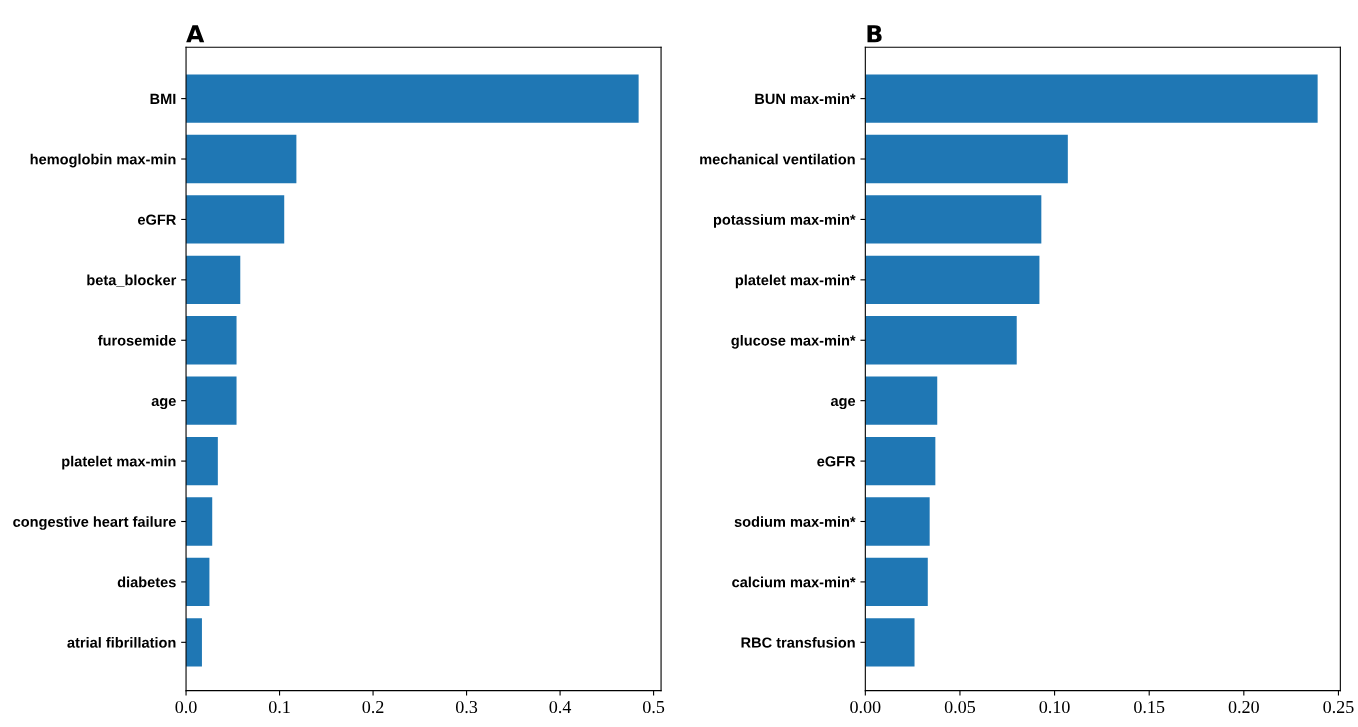 Image resolution: width=1358 pixels, height=727 pixels. What do you see at coordinates (960, 707) in the screenshot?
I see `x-tick-label: 0.05` at bounding box center [960, 707].